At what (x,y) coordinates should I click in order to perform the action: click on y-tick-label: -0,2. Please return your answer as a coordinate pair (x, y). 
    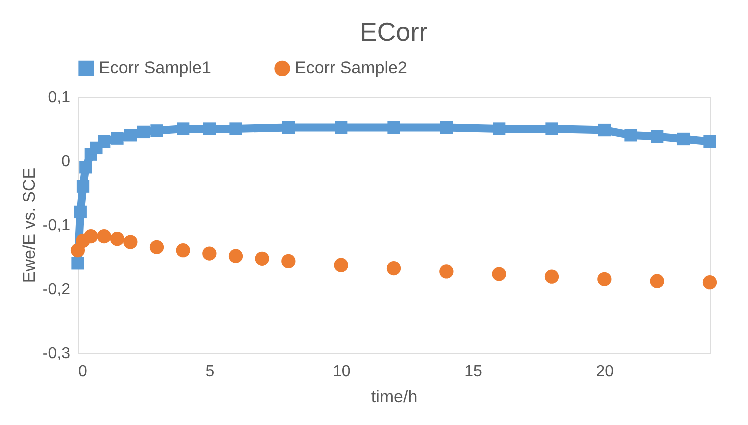
    Looking at the image, I should click on (56, 290).